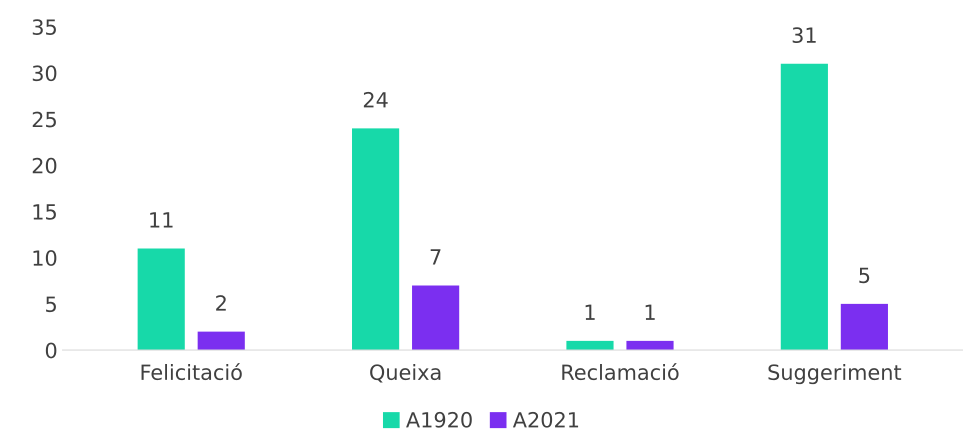  What do you see at coordinates (439, 420) in the screenshot?
I see `legend-label: A1920` at bounding box center [439, 420].